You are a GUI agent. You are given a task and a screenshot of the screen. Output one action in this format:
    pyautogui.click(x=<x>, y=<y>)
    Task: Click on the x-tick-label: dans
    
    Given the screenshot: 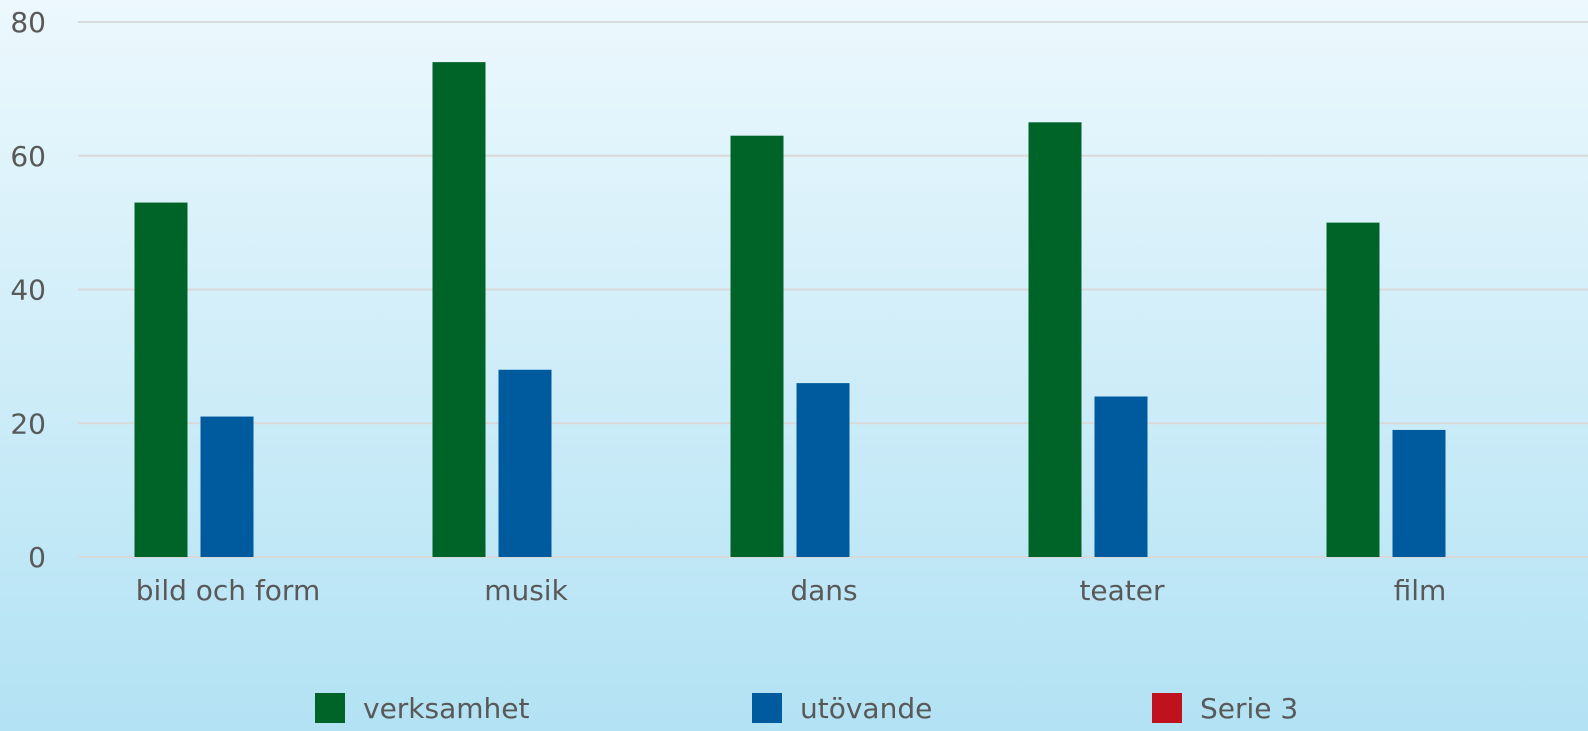 What is the action you would take?
    pyautogui.click(x=823, y=590)
    